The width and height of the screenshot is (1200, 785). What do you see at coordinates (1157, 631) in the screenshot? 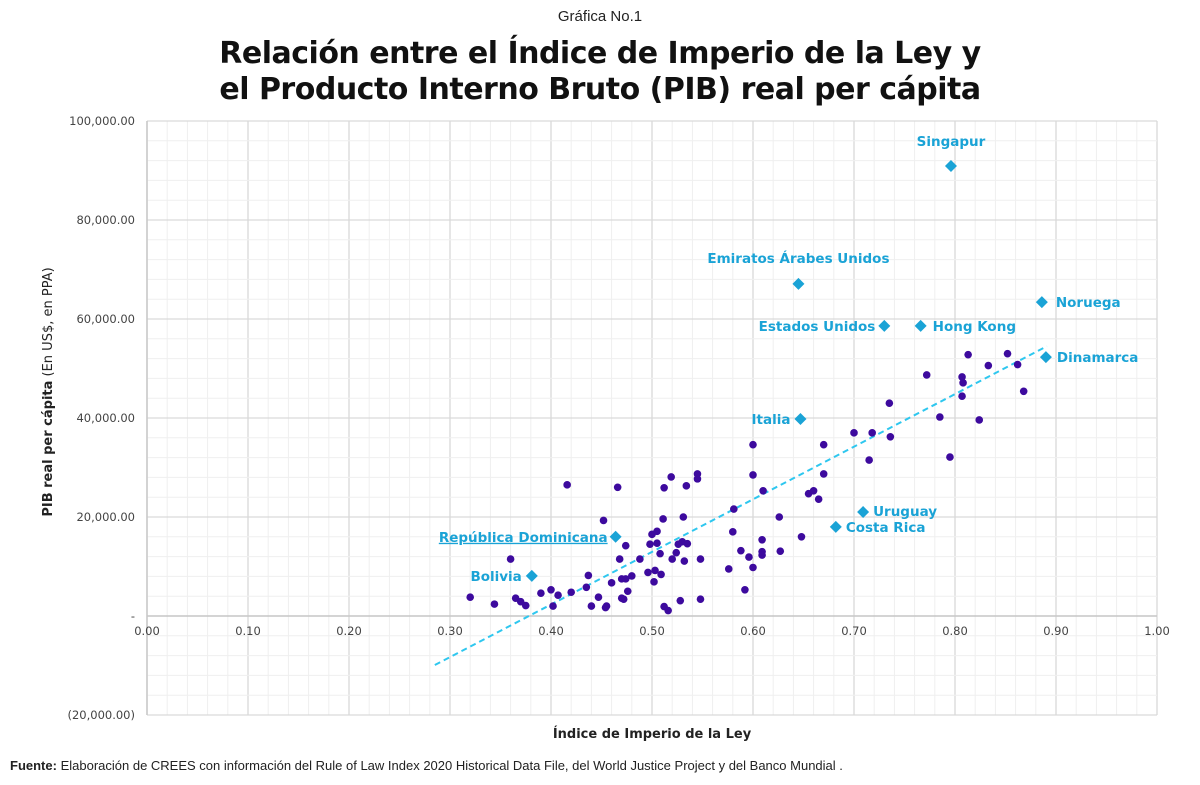
I see `x-tick-label: 1.00` at bounding box center [1157, 631].